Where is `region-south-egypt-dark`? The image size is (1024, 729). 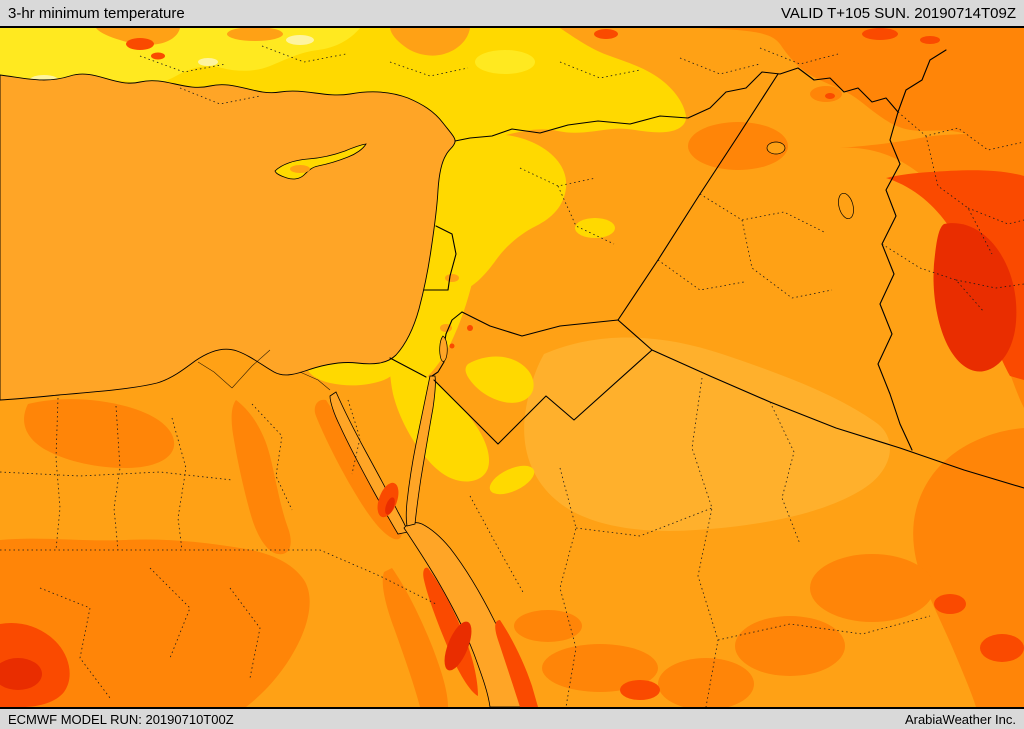
region-south-egypt-dark is located at coordinates (155, 622).